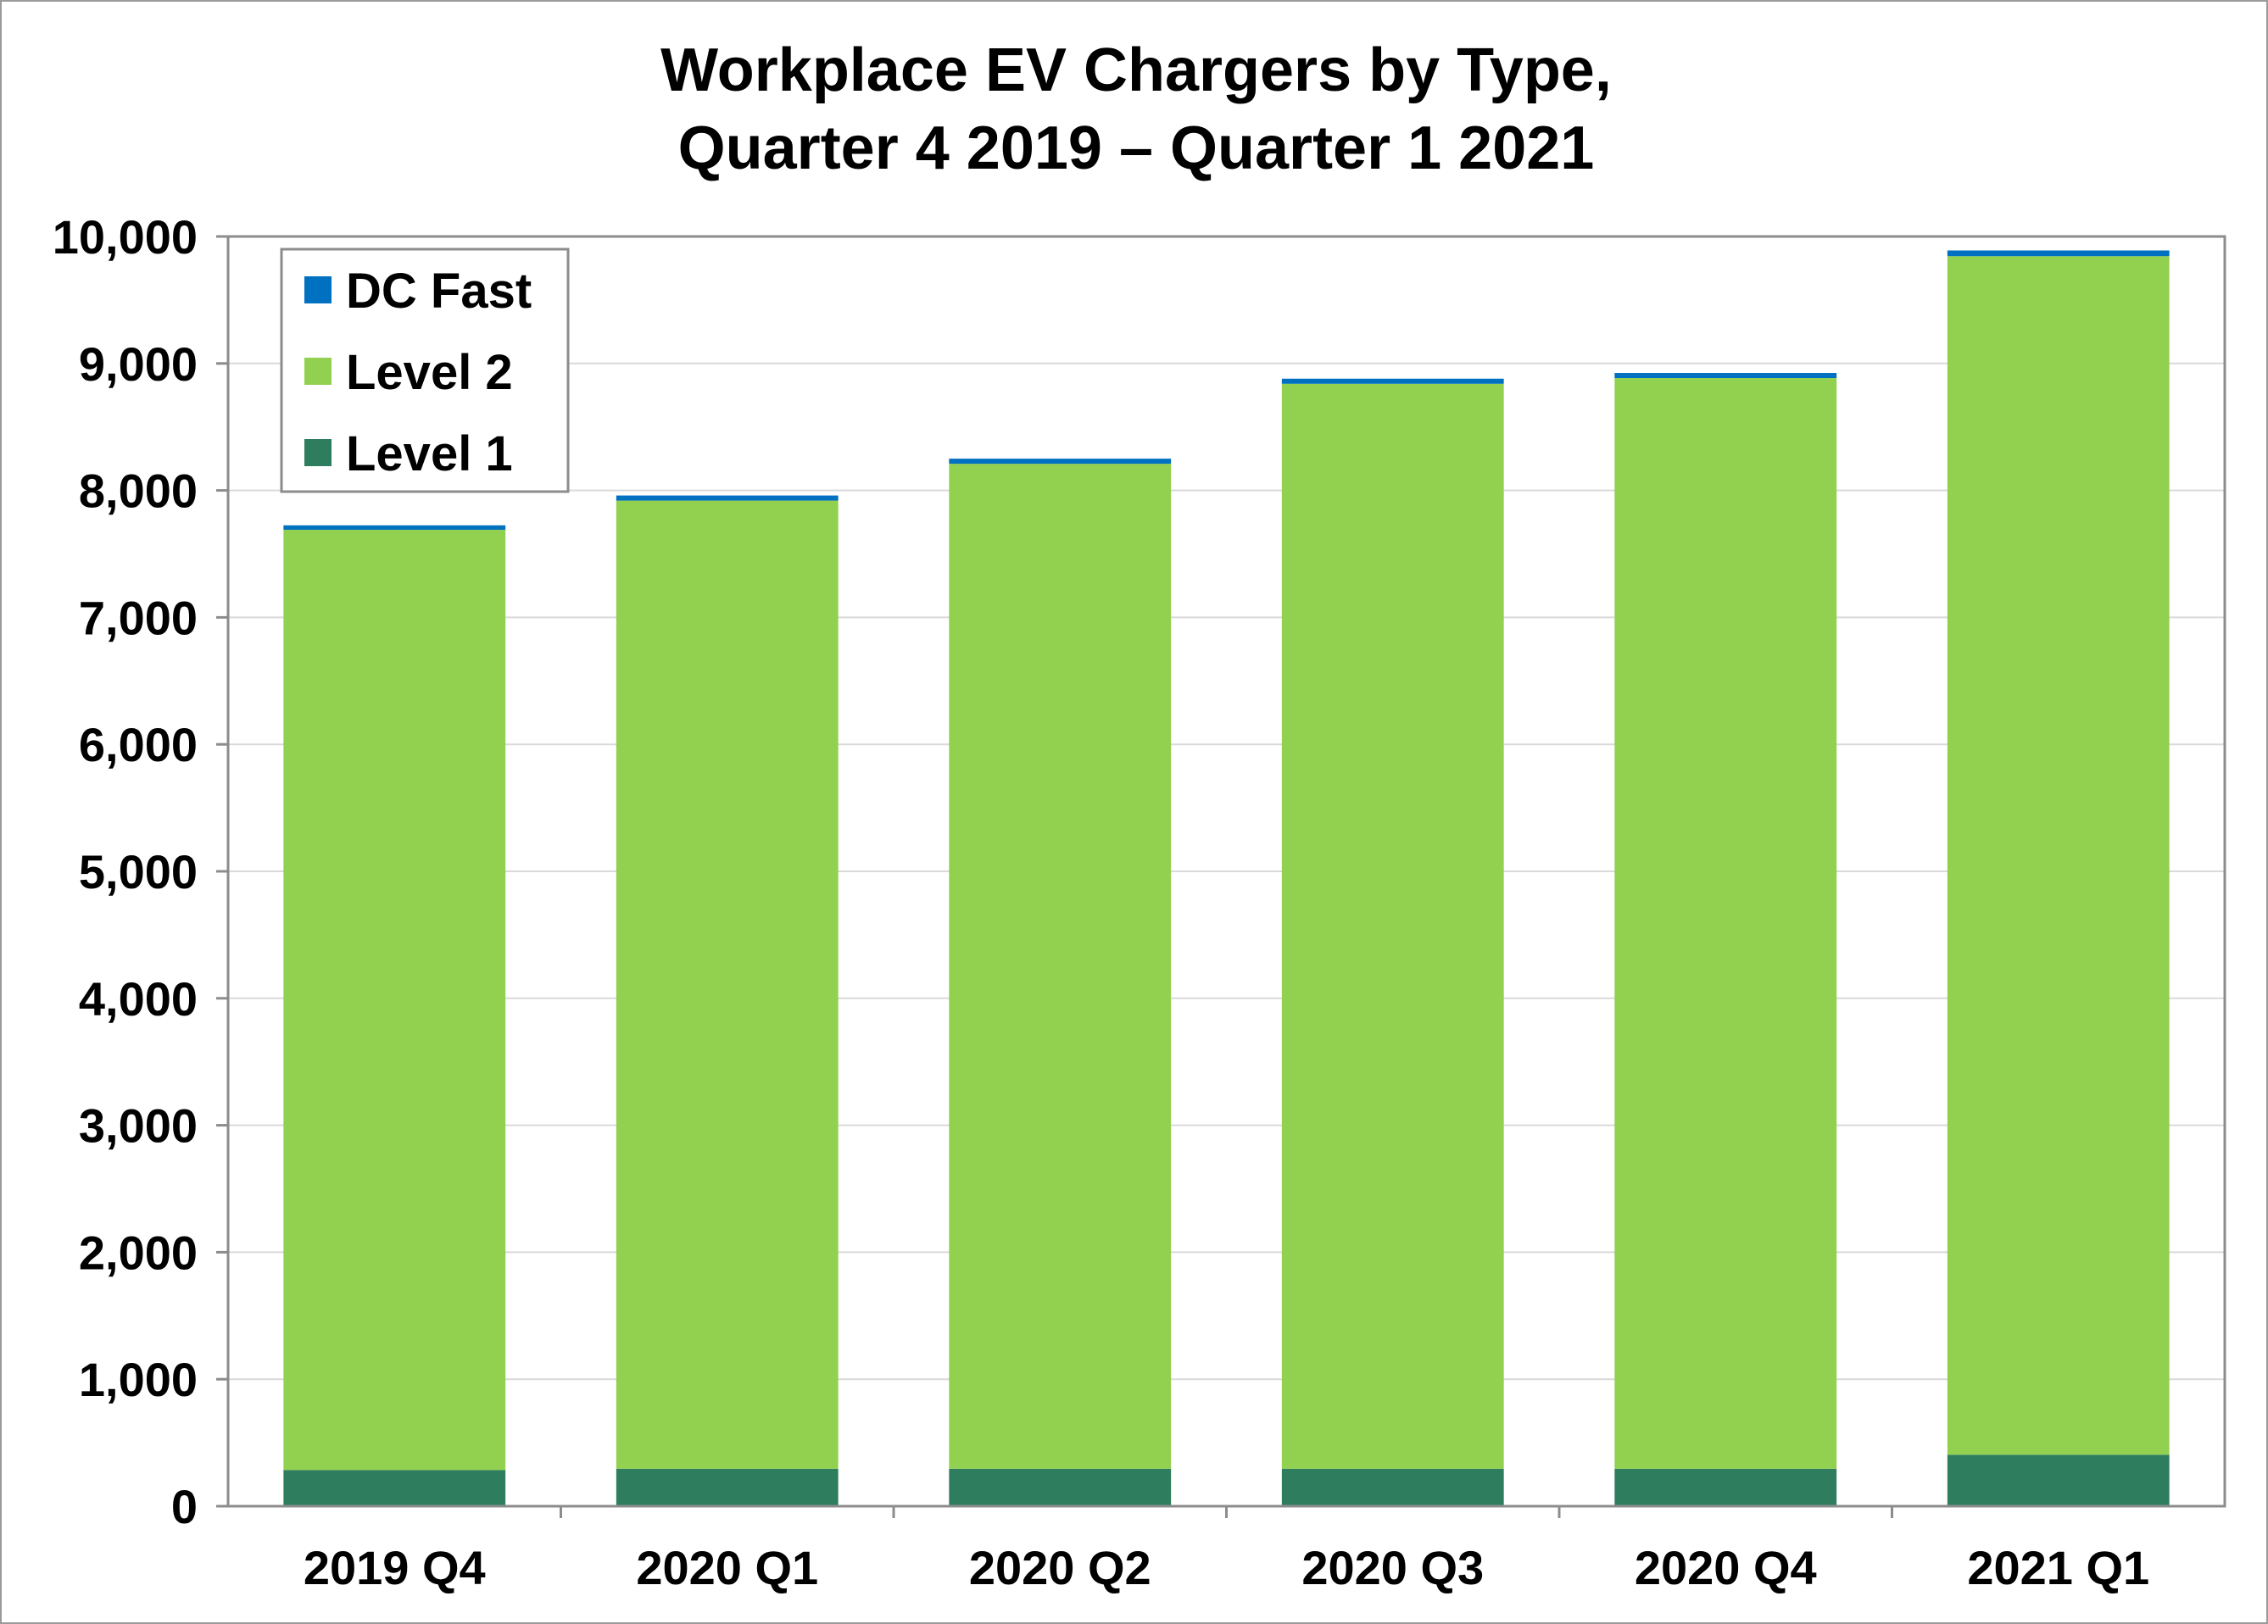 The image size is (2268, 1624). What do you see at coordinates (394, 1000) in the screenshot?
I see `bar-level-2-2019-q4` at bounding box center [394, 1000].